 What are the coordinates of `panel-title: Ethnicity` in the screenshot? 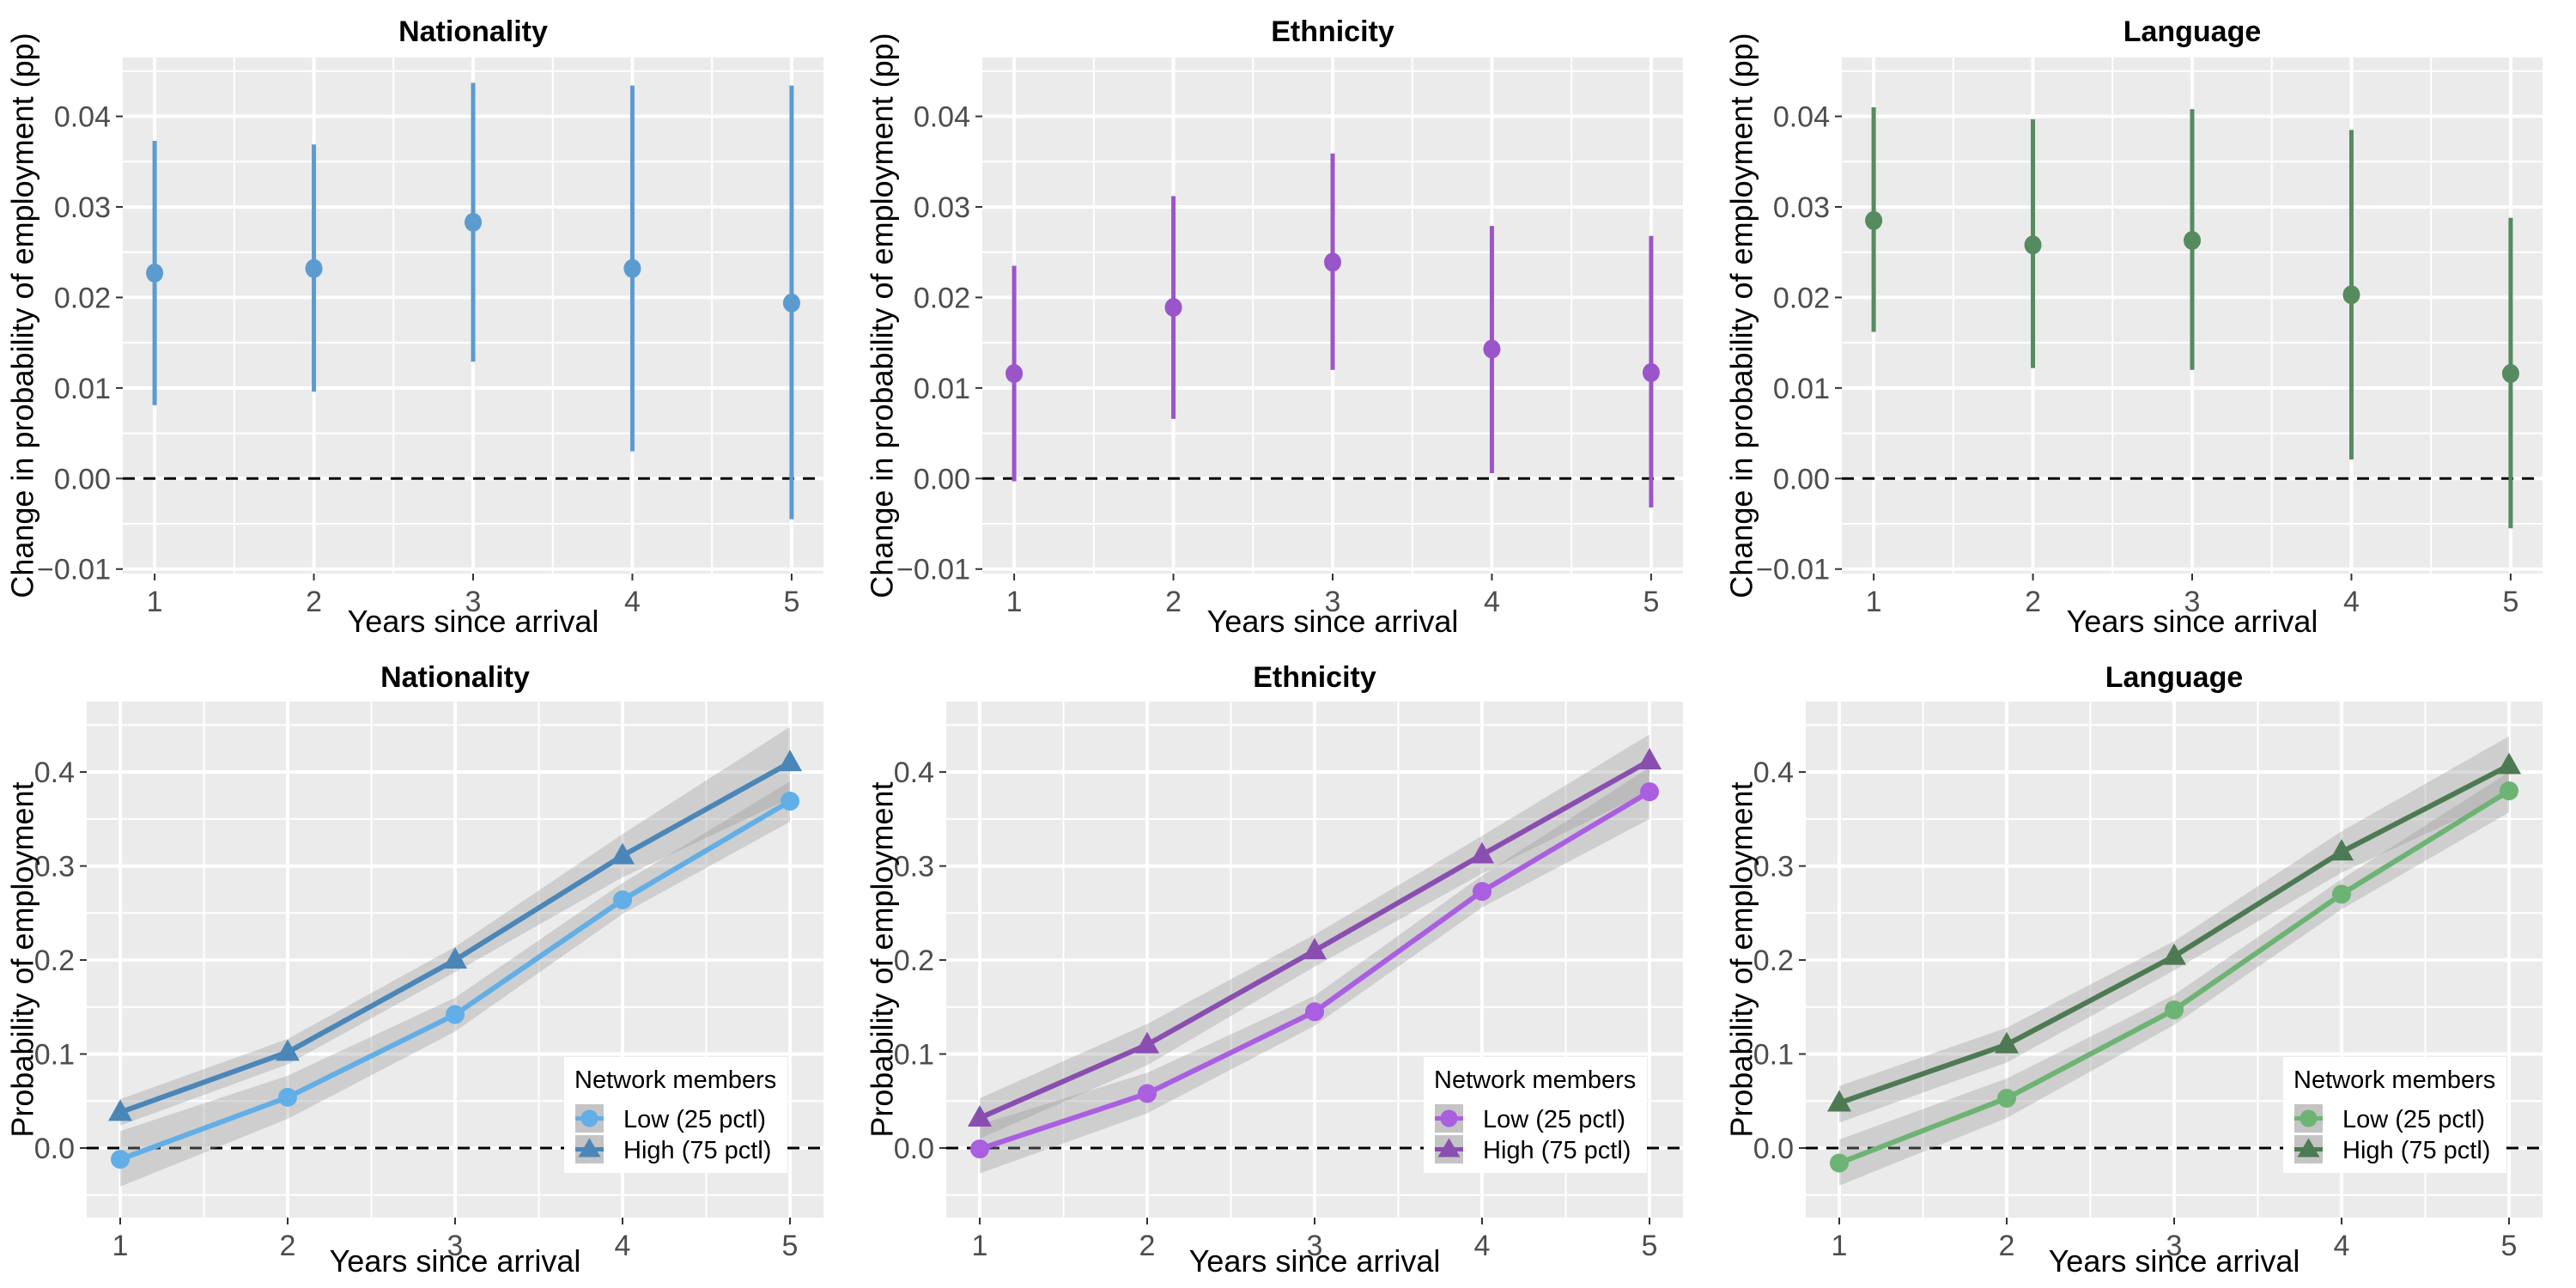 It's located at (1314, 678).